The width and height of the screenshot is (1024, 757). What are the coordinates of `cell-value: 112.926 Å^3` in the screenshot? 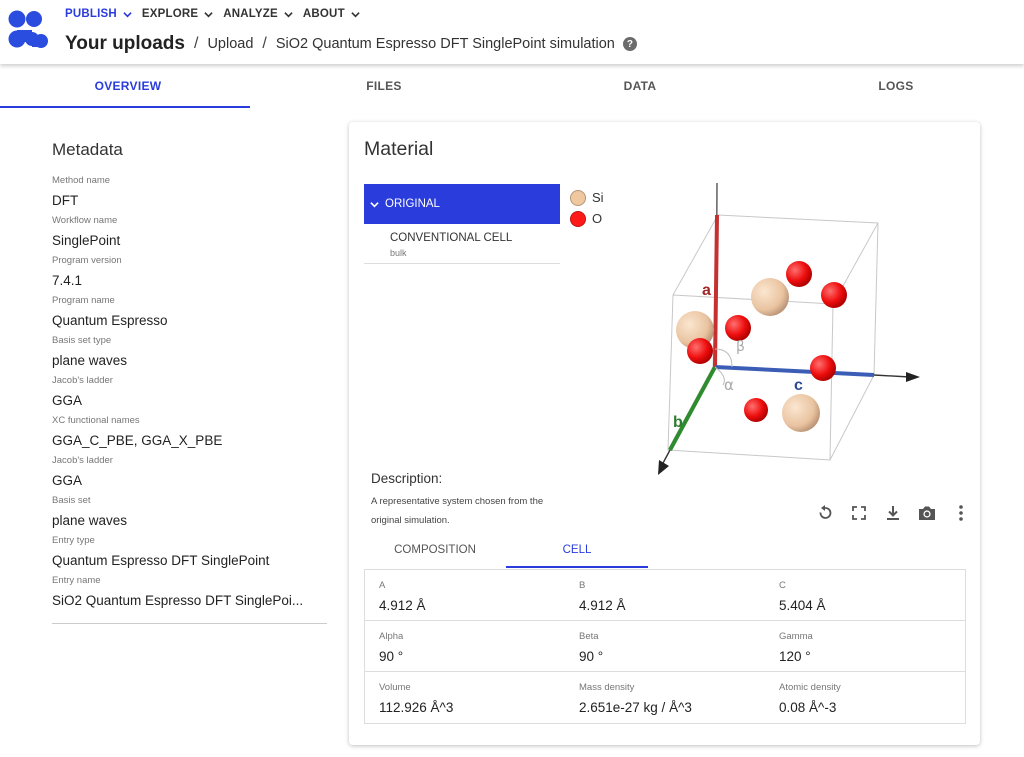 It's located at (416, 707).